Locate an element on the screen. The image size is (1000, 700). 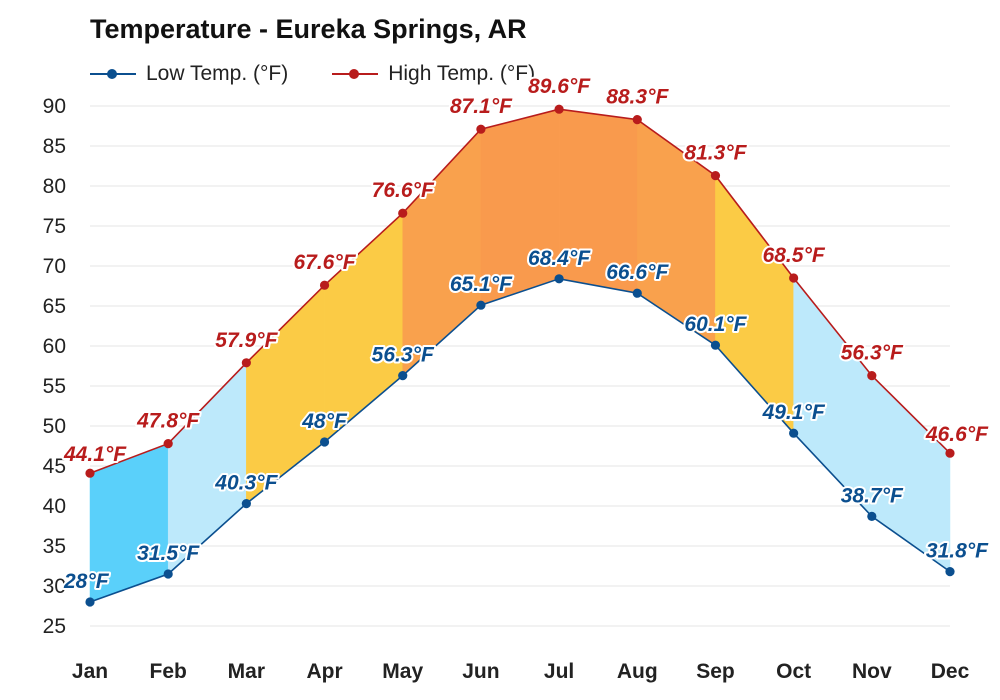
y-tick-label-45: 45 is located at coordinates (54, 466).